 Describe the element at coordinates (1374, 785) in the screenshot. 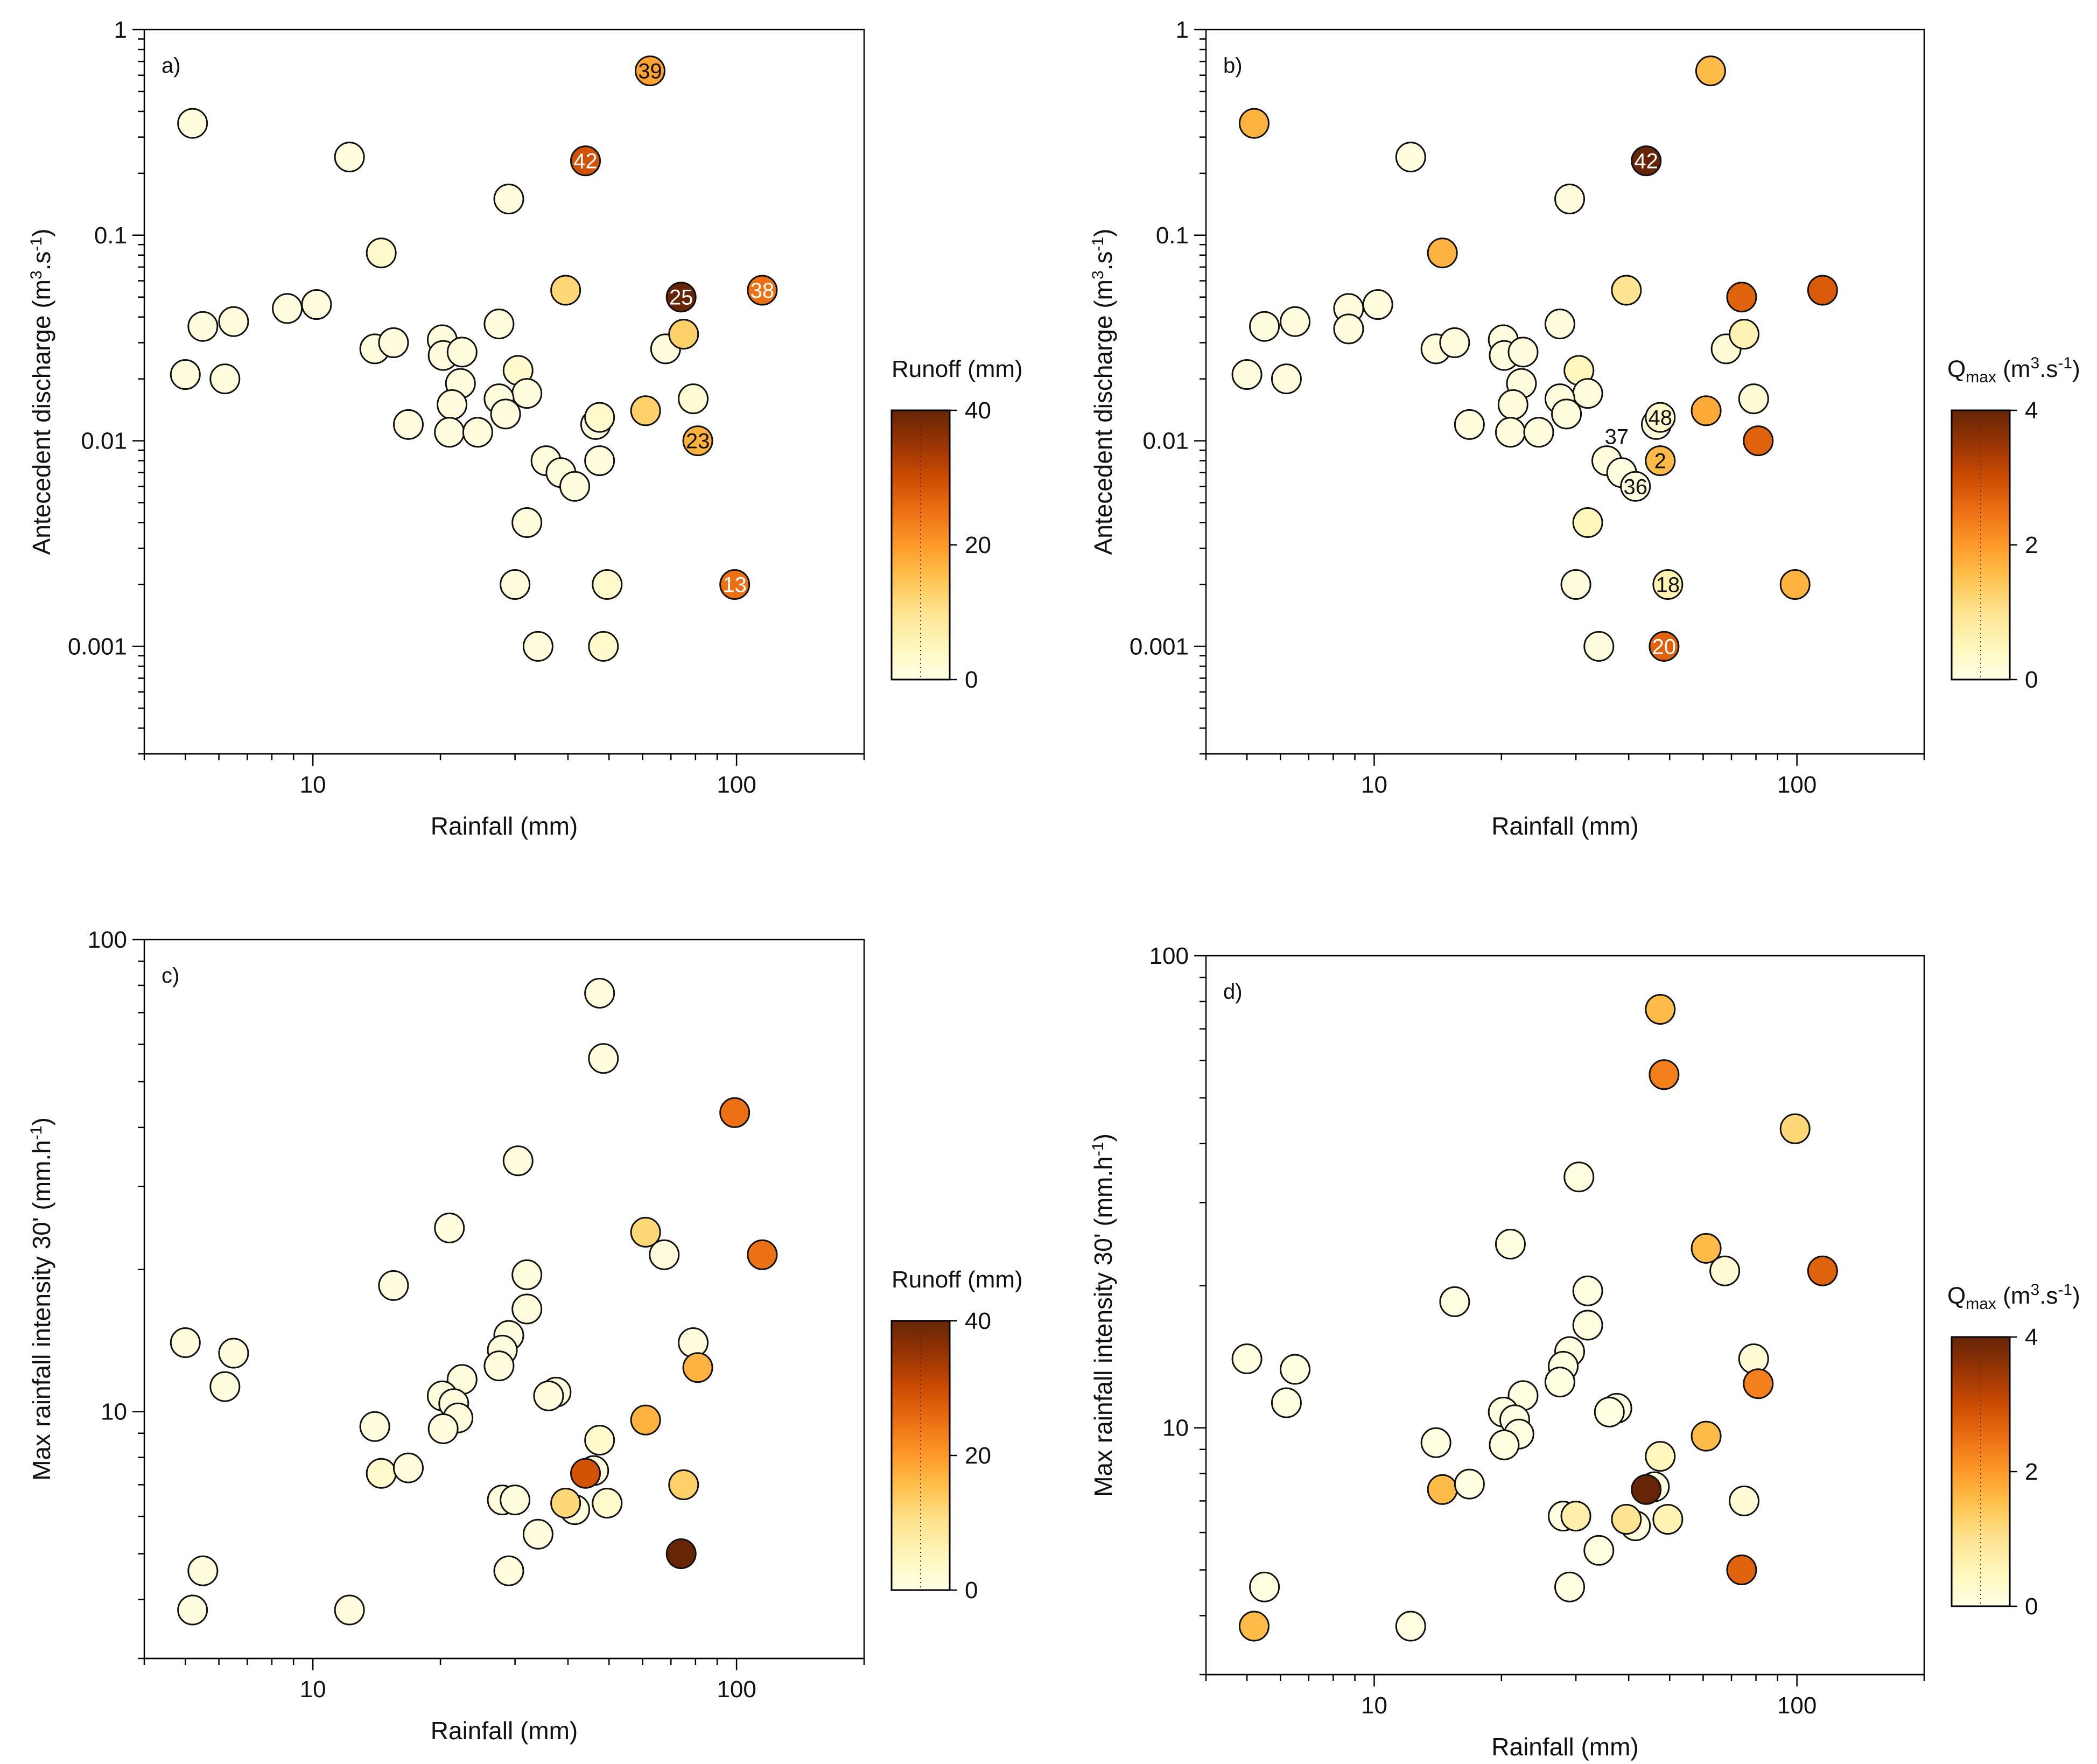

I see `x-tick-label: 10` at that location.